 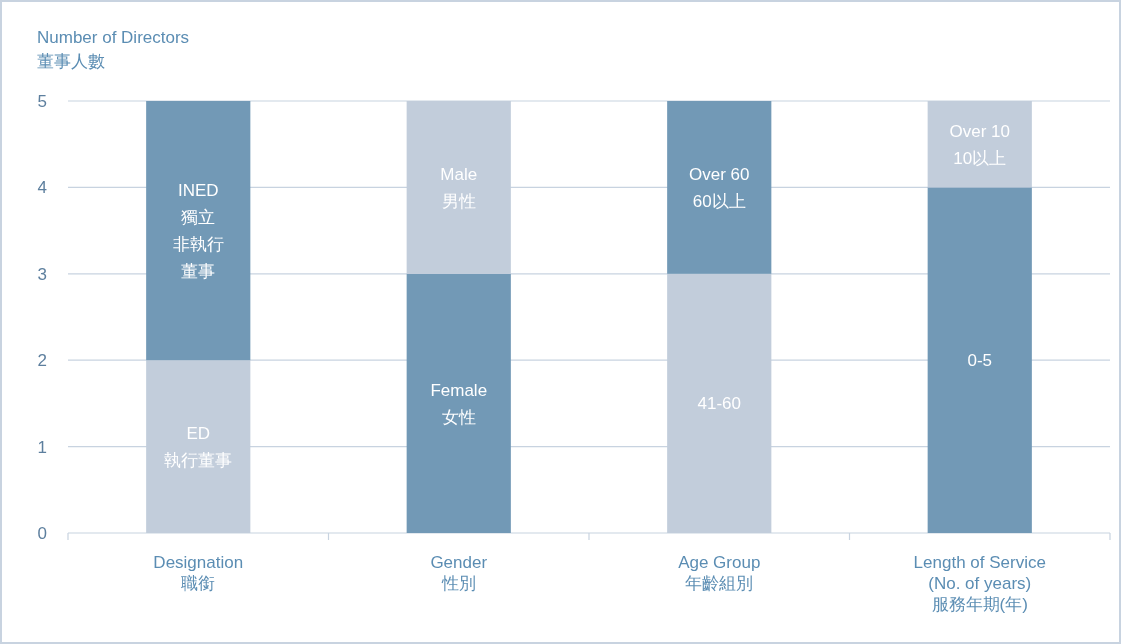 What do you see at coordinates (719, 404) in the screenshot?
I see `data-label: 41-60` at bounding box center [719, 404].